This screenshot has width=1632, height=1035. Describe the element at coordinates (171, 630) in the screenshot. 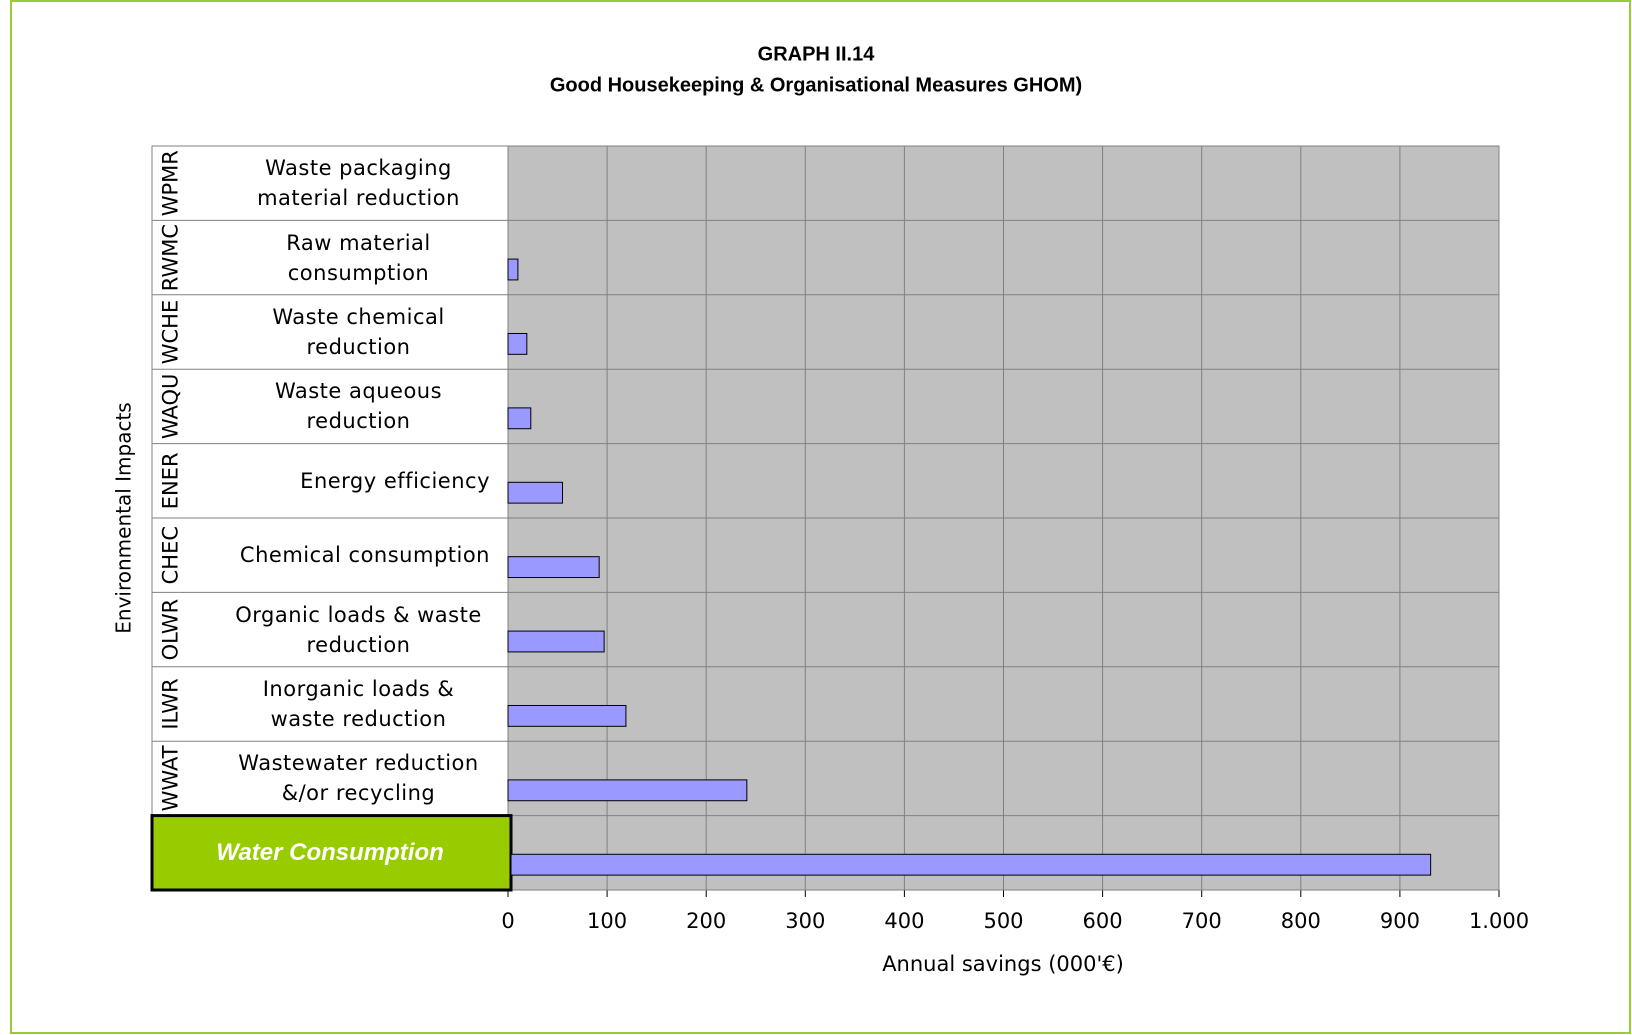

I see `category-code: OLWR` at that location.